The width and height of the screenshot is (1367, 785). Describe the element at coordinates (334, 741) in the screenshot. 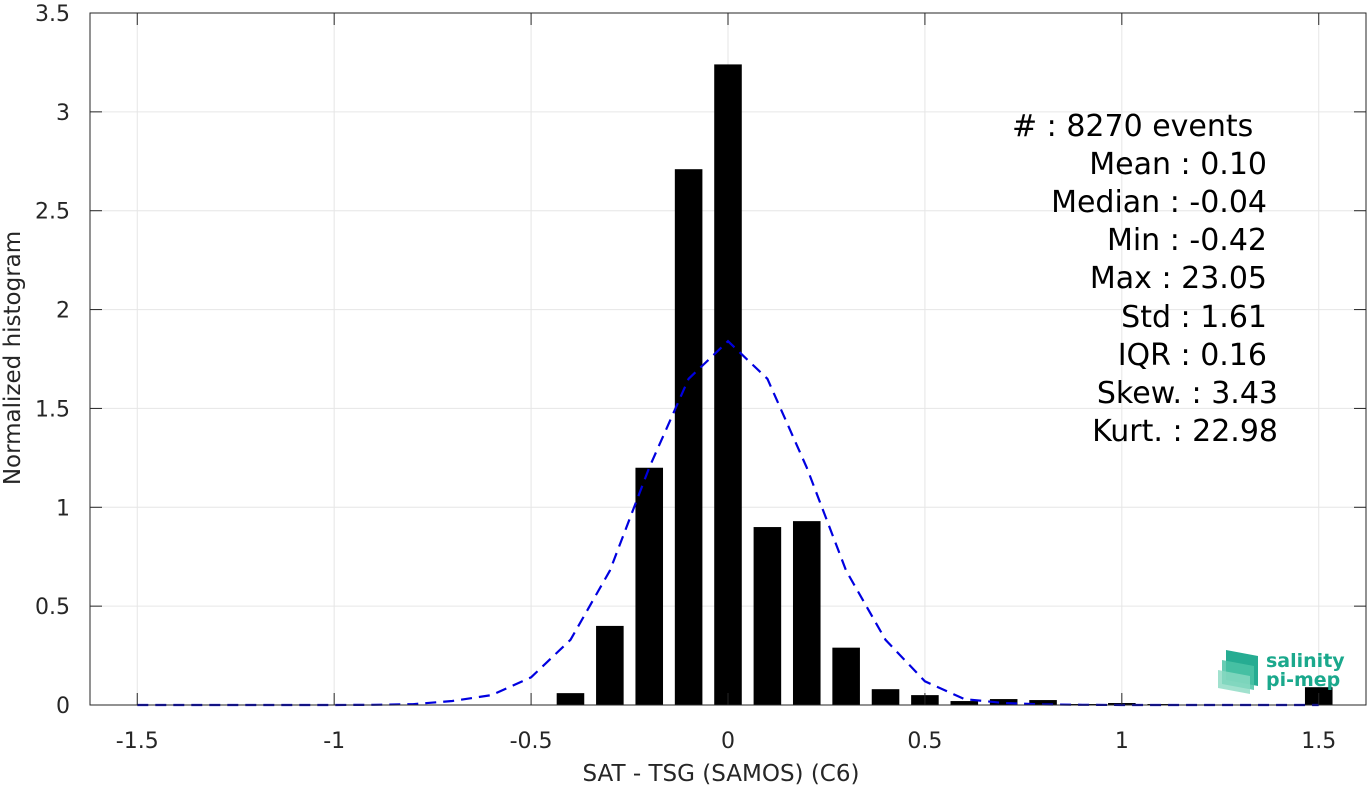

I see `x-tick-label: -1` at that location.